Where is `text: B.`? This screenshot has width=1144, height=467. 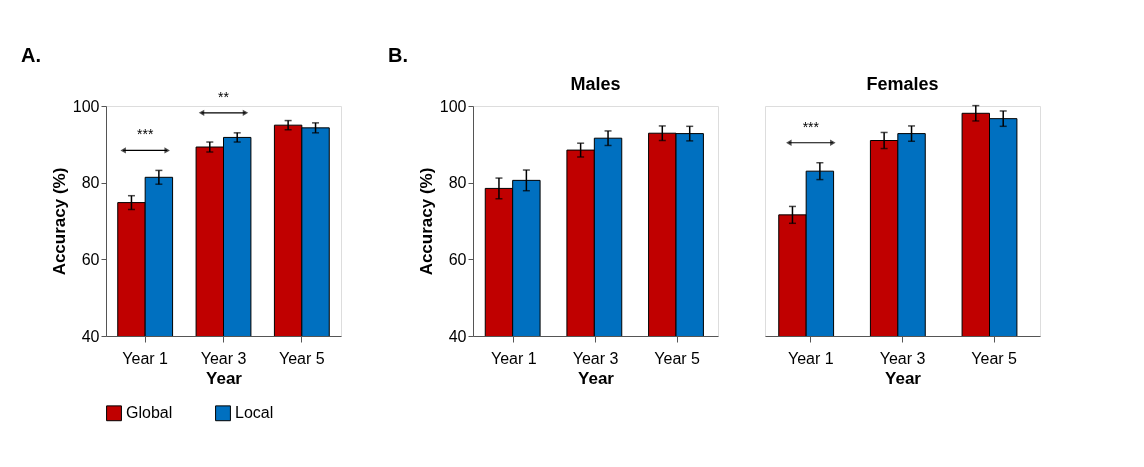
text: B. is located at coordinates (398, 55).